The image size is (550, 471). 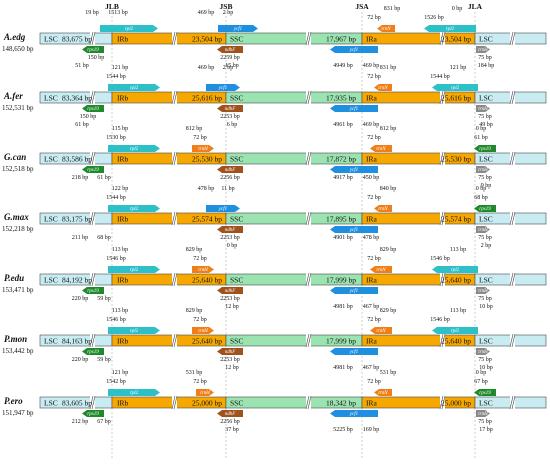 What do you see at coordinates (13, 401) in the screenshot?
I see `species-name: P.ero` at bounding box center [13, 401].